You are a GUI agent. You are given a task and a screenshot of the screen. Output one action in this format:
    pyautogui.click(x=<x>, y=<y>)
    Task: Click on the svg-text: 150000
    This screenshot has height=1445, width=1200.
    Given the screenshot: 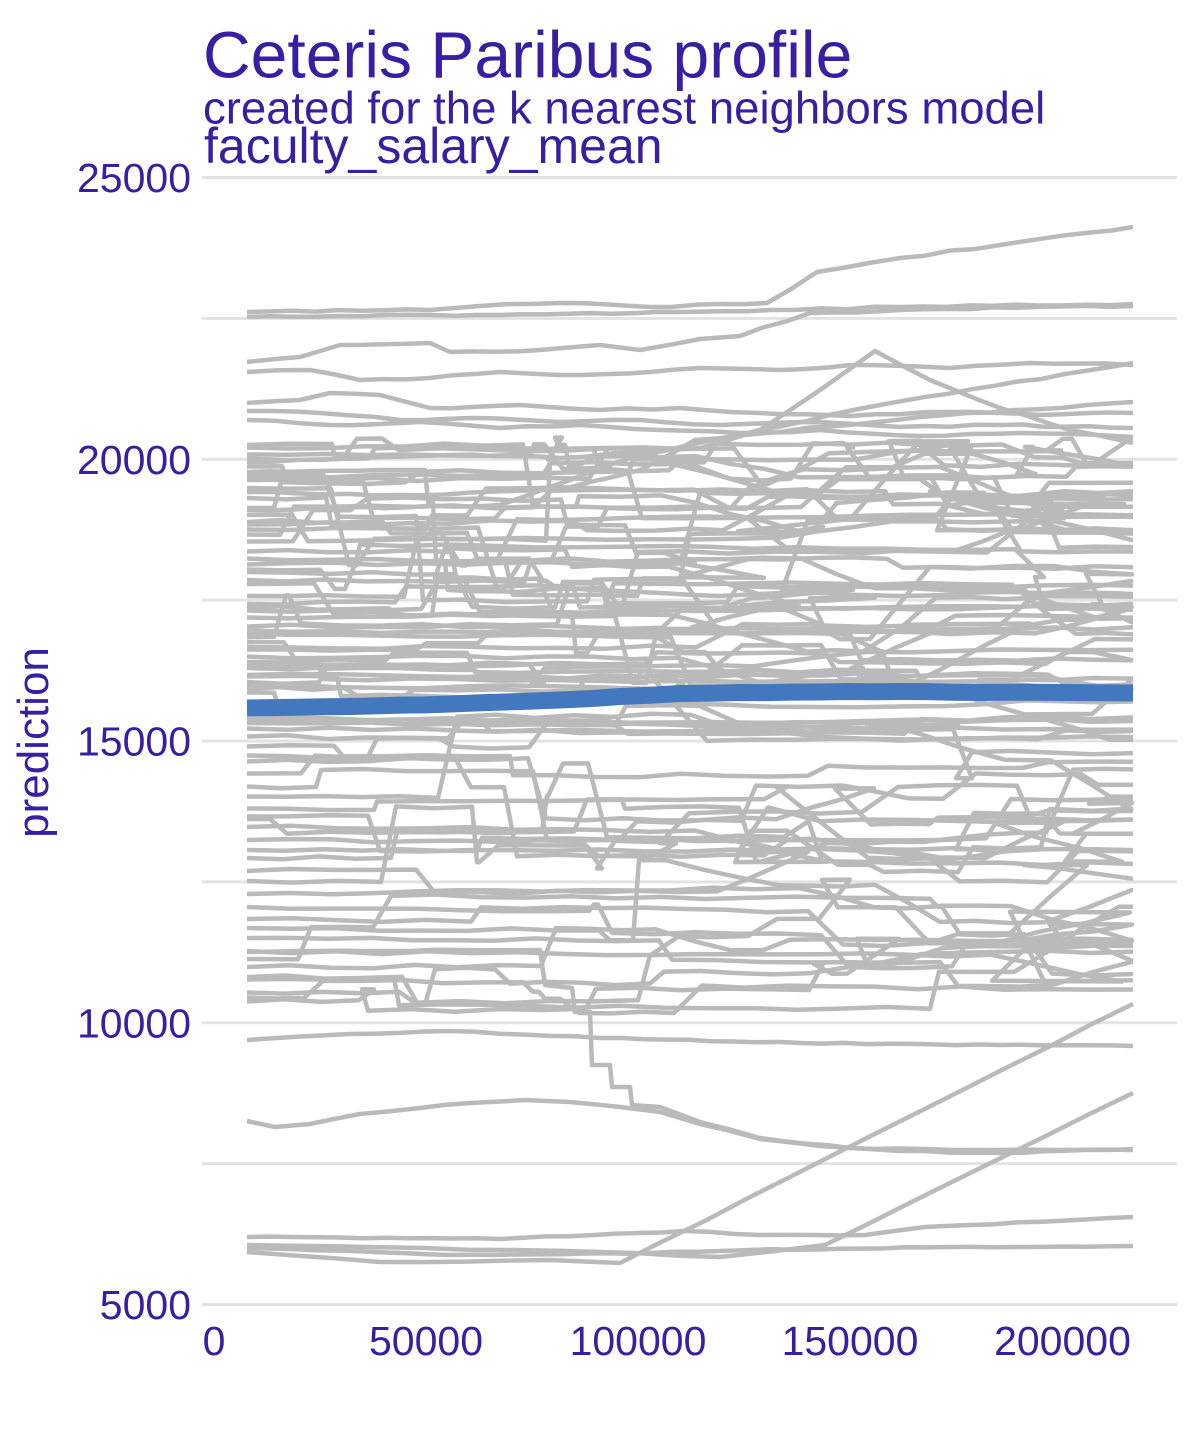 What is the action you would take?
    pyautogui.click(x=850, y=1341)
    